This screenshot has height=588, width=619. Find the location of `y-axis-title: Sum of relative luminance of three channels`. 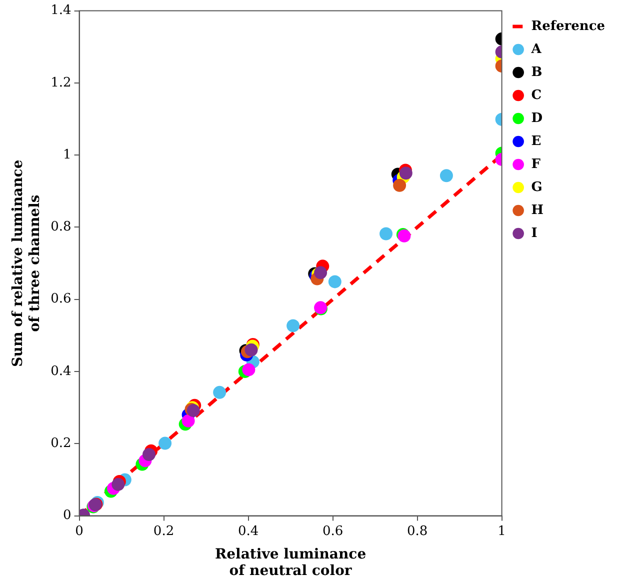

y-axis-title: Sum of relative luminance of three channels is located at coordinates (26, 263).